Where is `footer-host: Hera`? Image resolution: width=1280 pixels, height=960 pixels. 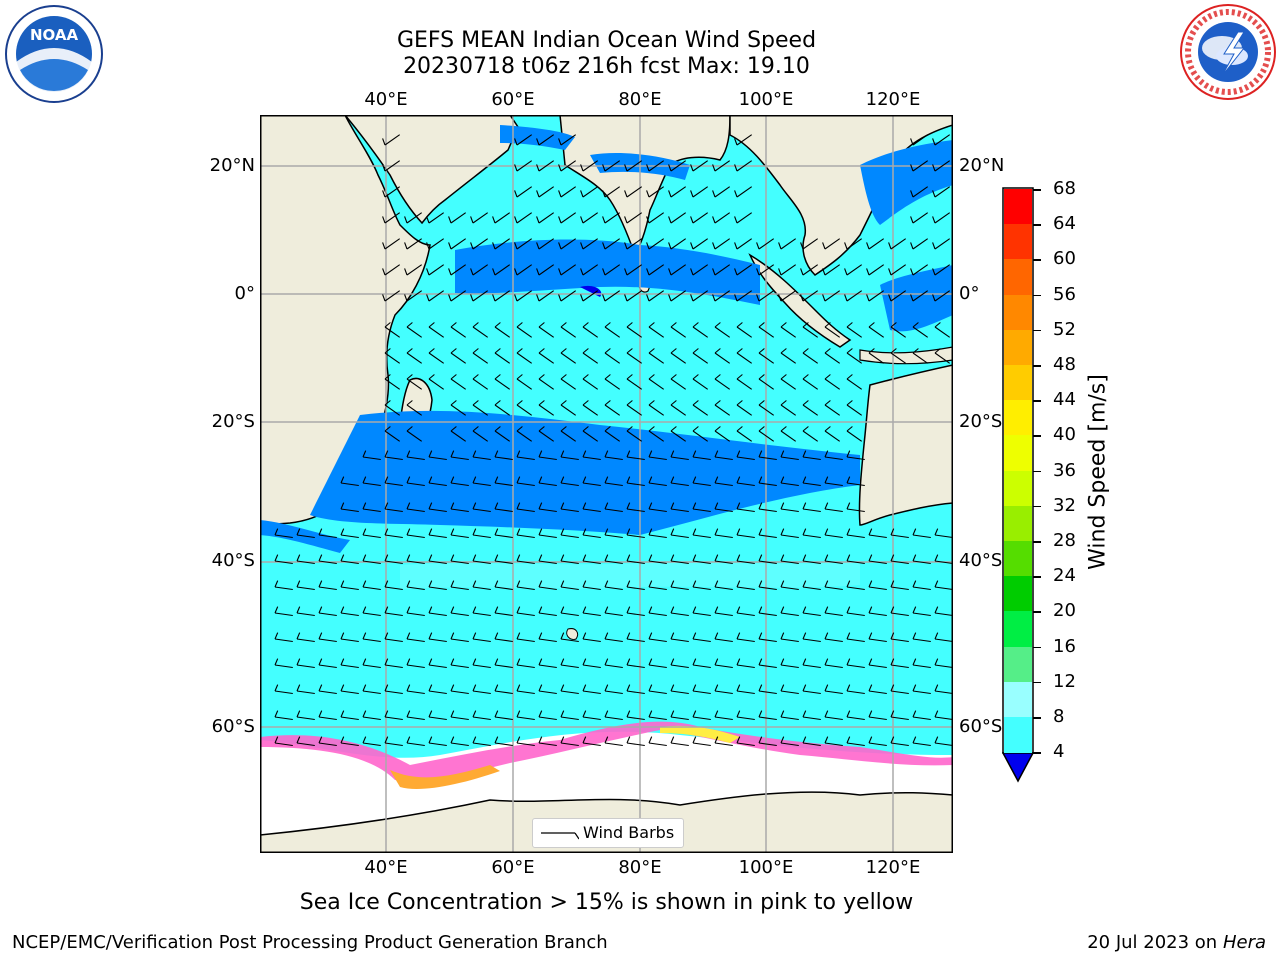 footer-host: Hera is located at coordinates (1244, 942).